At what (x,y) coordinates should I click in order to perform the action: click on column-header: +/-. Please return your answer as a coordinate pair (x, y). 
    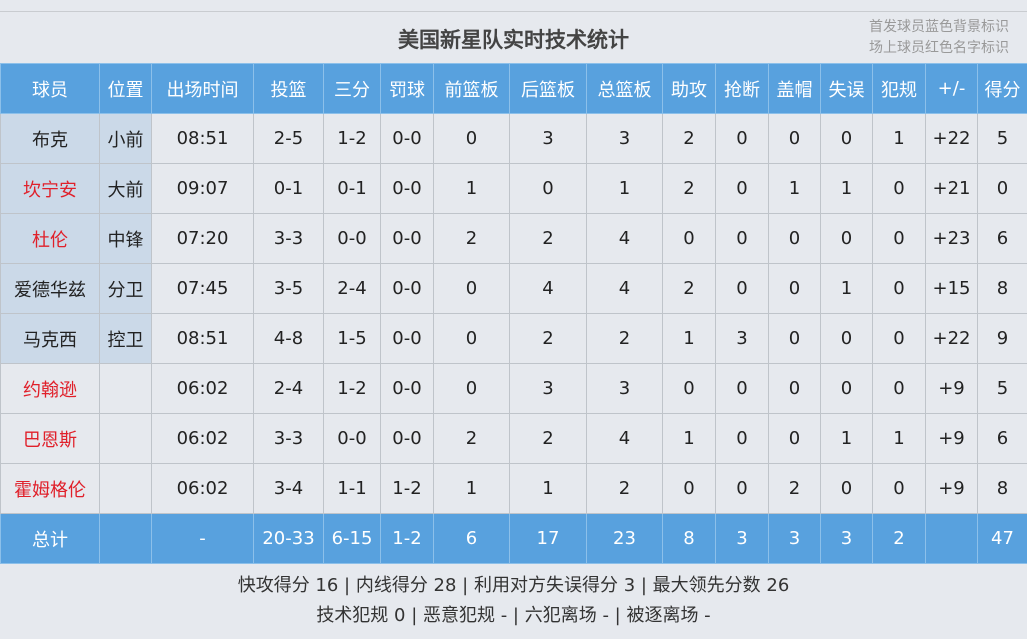
    Looking at the image, I should click on (951, 88).